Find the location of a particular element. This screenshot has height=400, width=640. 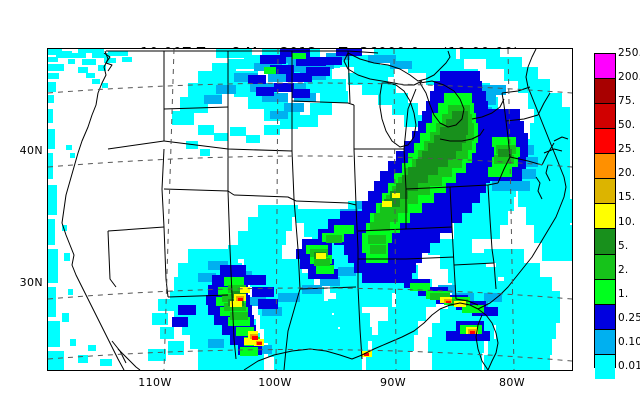

colorbar-label-2p: 2. is located at coordinates (623, 269).